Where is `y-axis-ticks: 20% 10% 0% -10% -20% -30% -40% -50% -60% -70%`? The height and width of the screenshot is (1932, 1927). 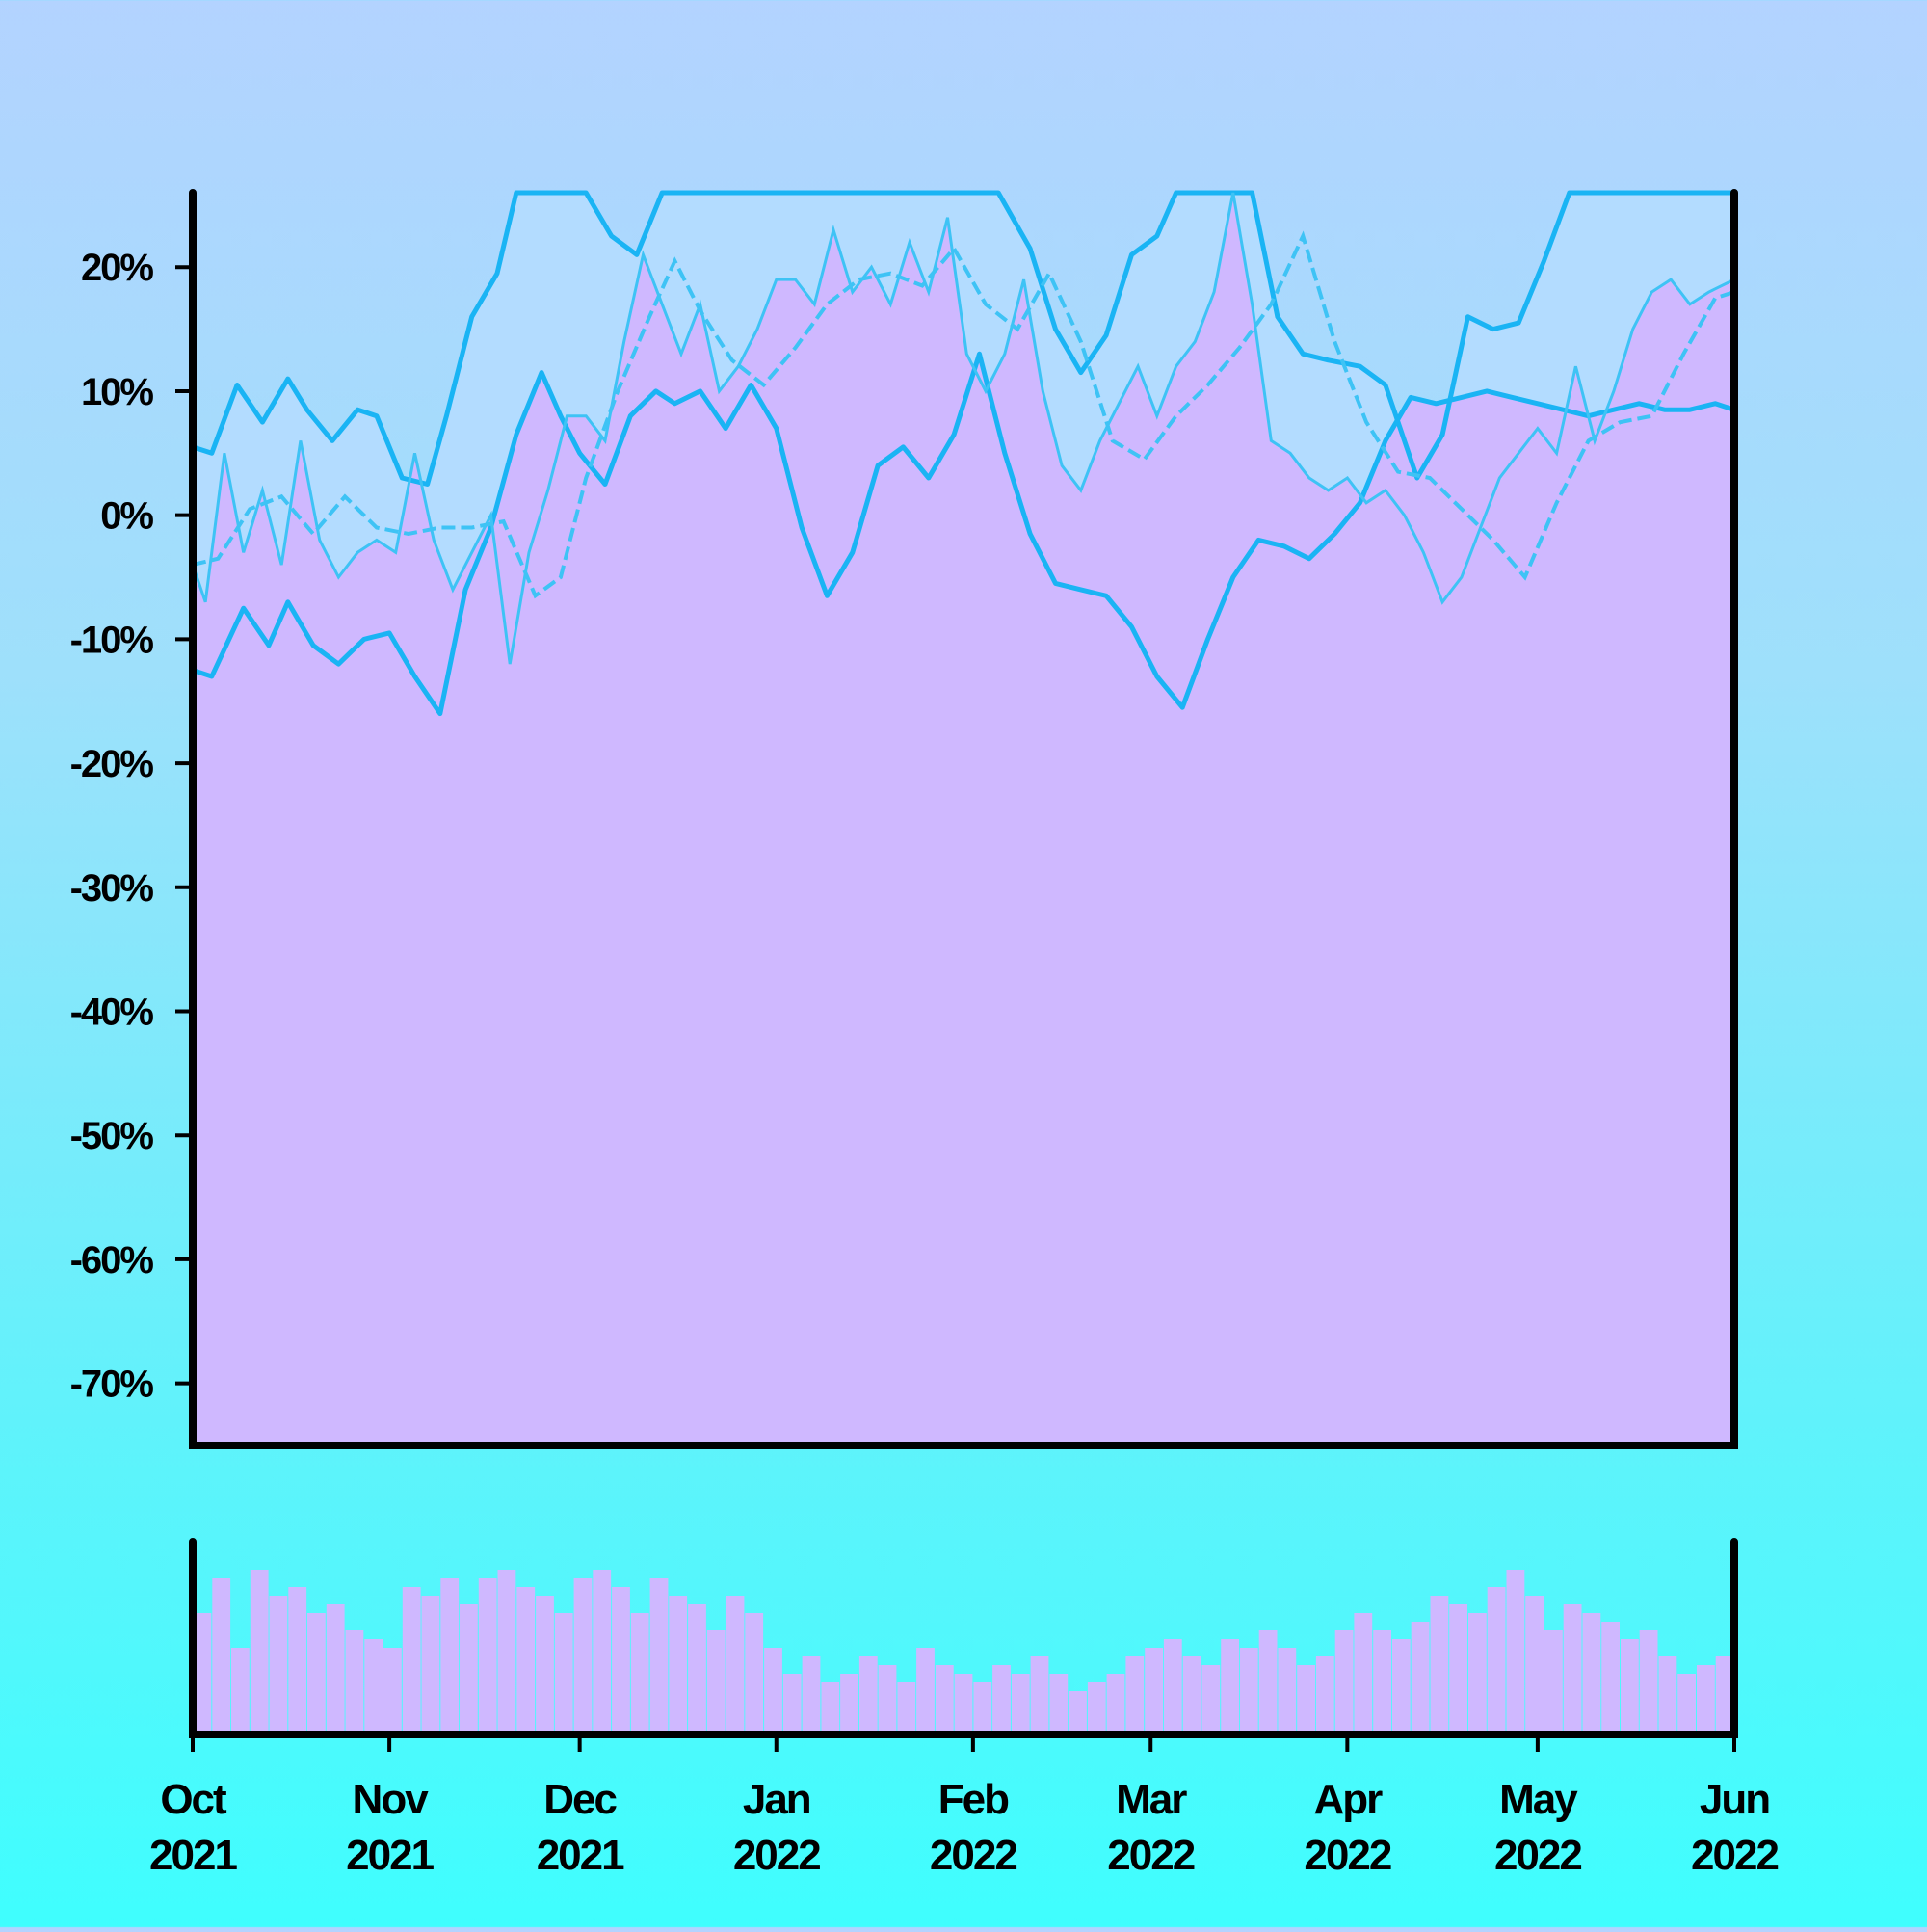
y-axis-ticks: 20% 10% 0% -10% -20% -30% -40% -50% -60% -70% is located at coordinates (131, 826).